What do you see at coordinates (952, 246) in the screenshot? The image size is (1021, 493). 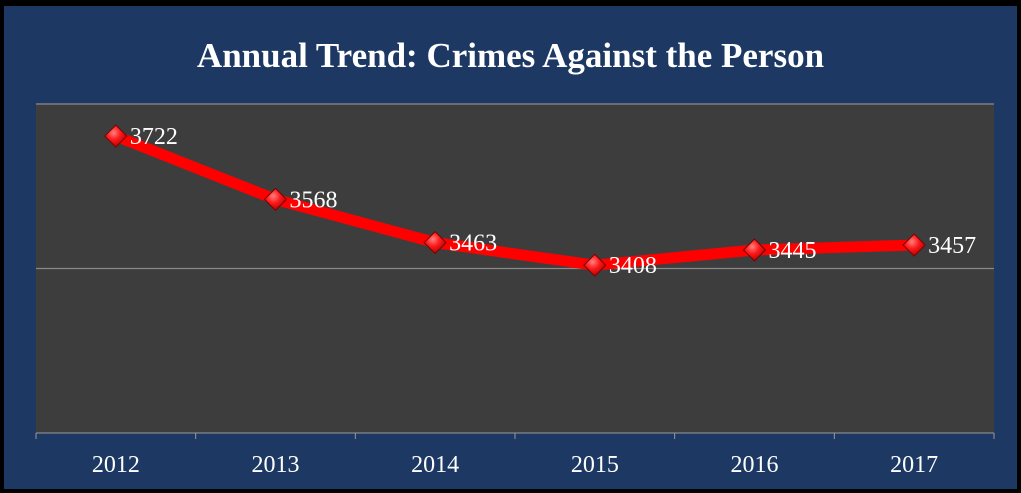 I see `data-label: 3457` at bounding box center [952, 246].